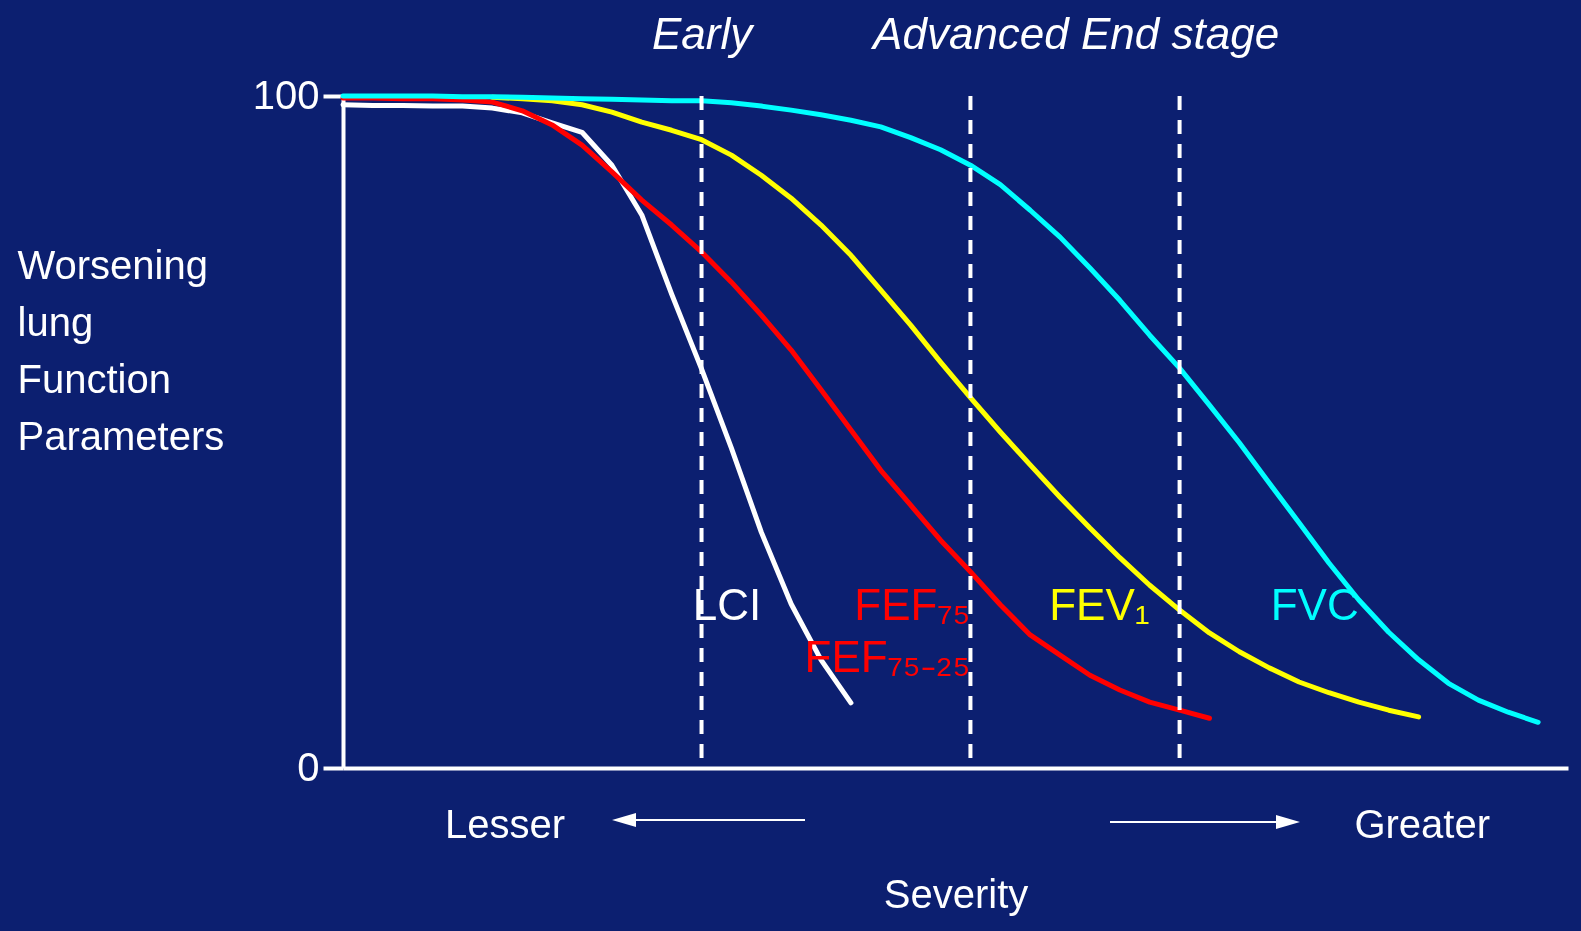  What do you see at coordinates (1099, 604) in the screenshot?
I see `series-label: FEV₁` at bounding box center [1099, 604].